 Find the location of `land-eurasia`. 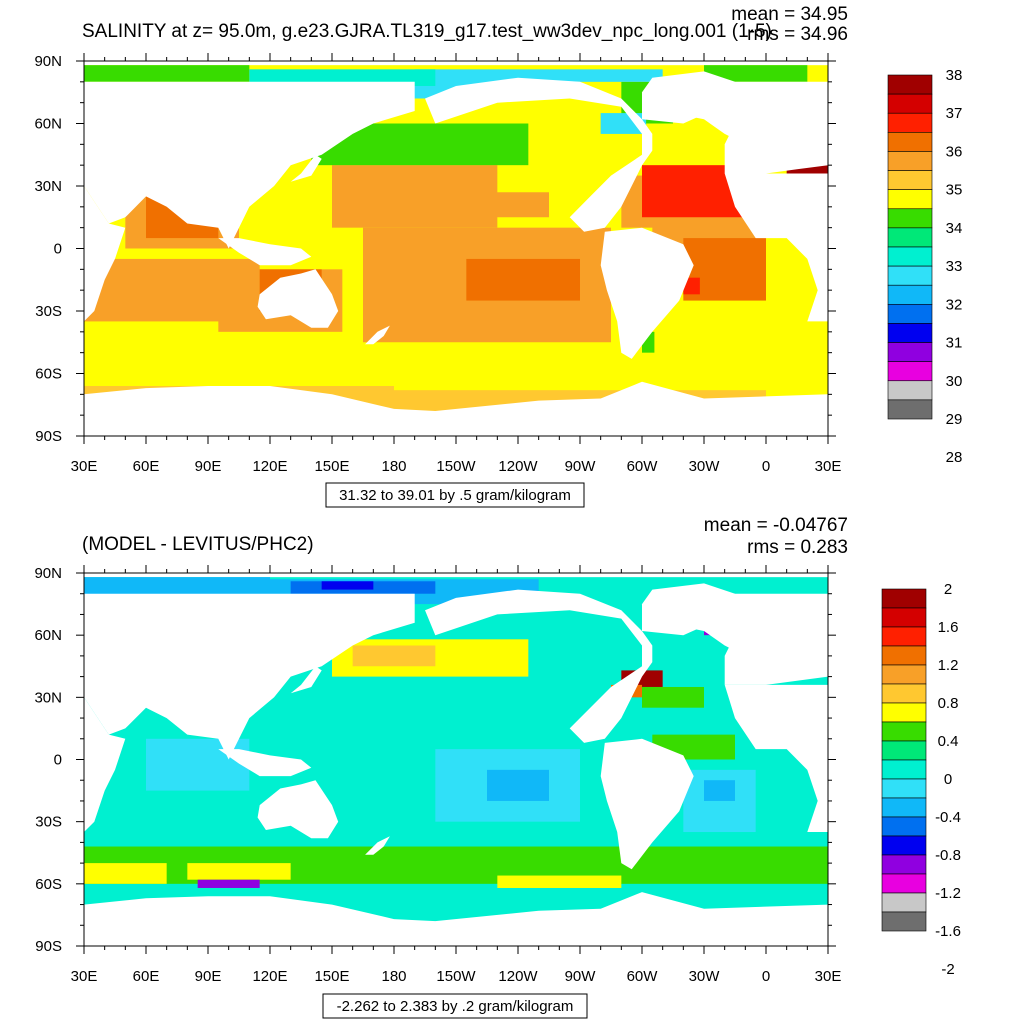

land-eurasia is located at coordinates (750, 639).